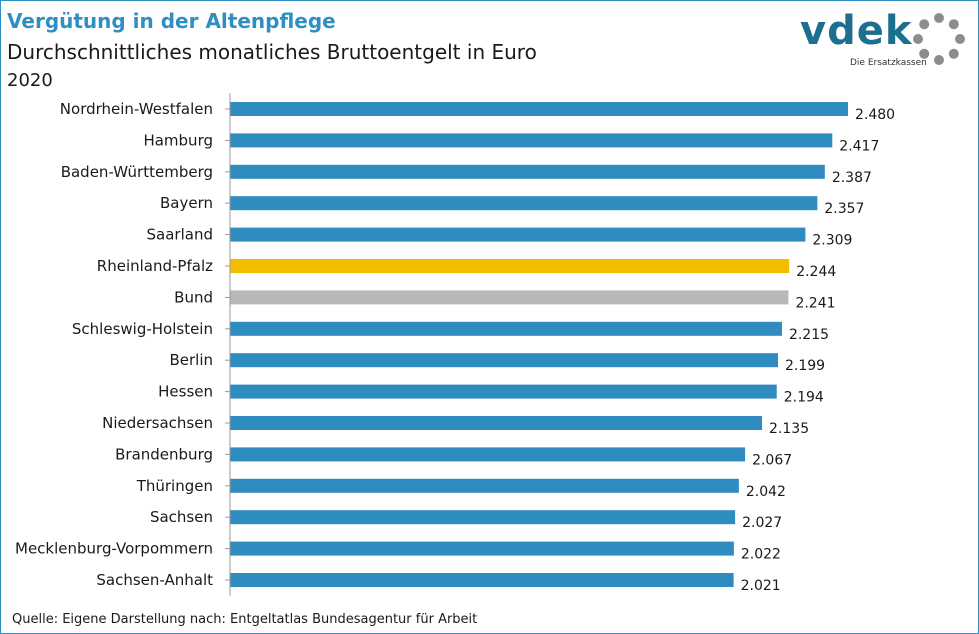 The width and height of the screenshot is (979, 634). Describe the element at coordinates (939, 39) in the screenshot. I see `vdek-ring-logo-icon` at that location.